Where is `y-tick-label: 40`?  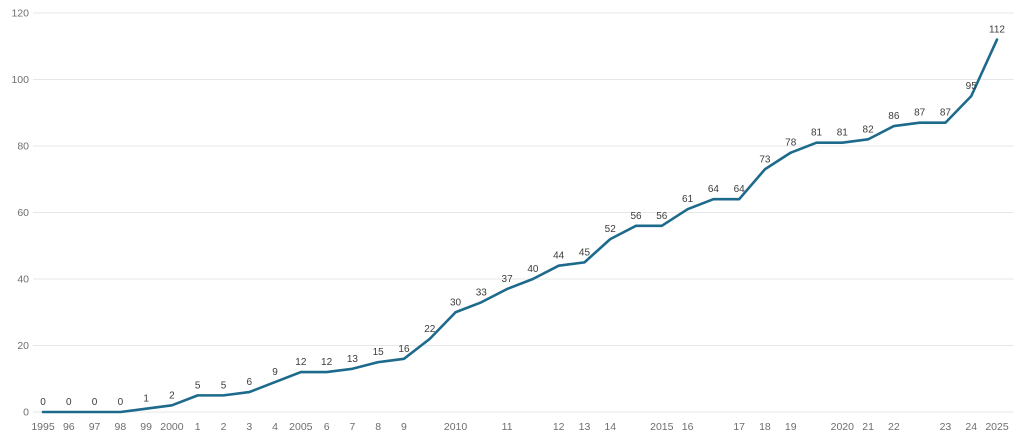
y-tick-label: 40 is located at coordinates (23, 280).